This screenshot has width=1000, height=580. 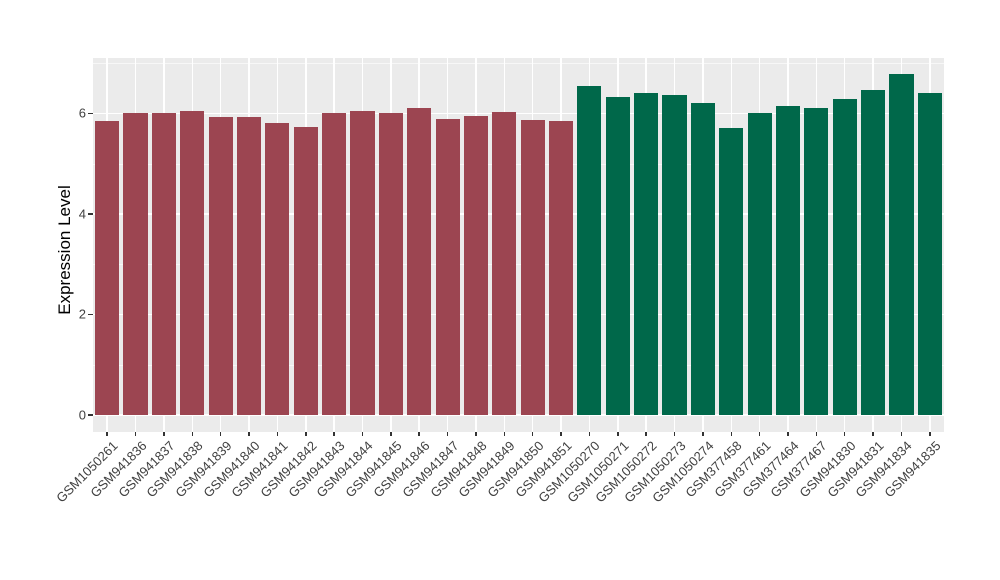 What do you see at coordinates (82, 214) in the screenshot?
I see `y-tick-label: 4` at bounding box center [82, 214].